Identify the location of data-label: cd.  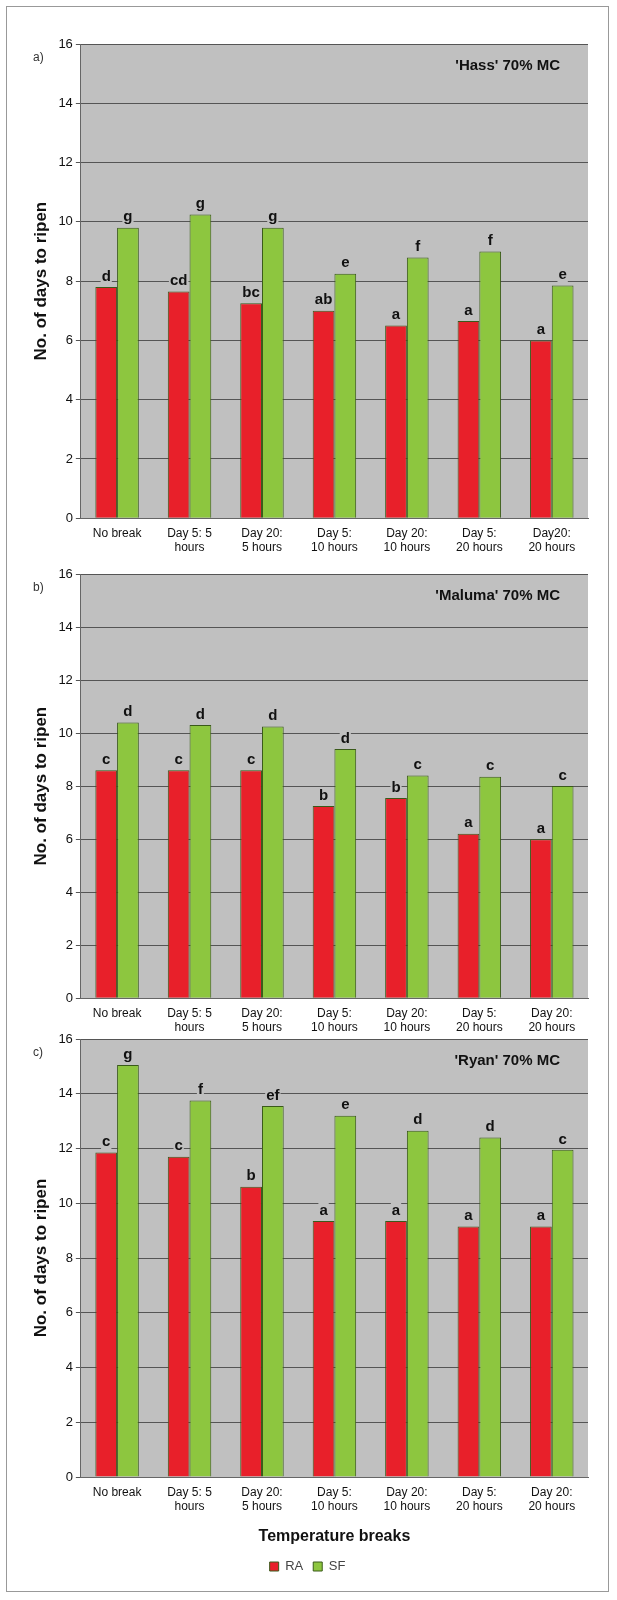
(178, 280).